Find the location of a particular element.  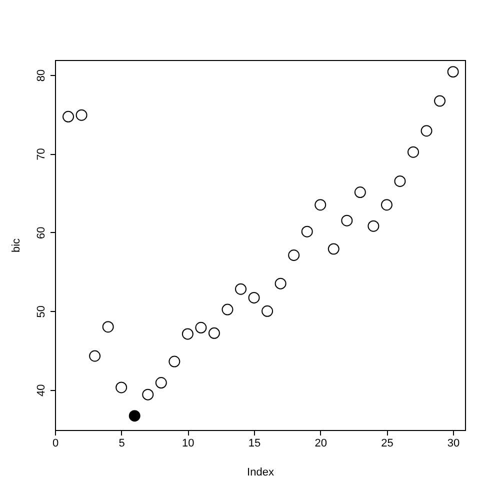

x-tick-label: 15 is located at coordinates (254, 444).